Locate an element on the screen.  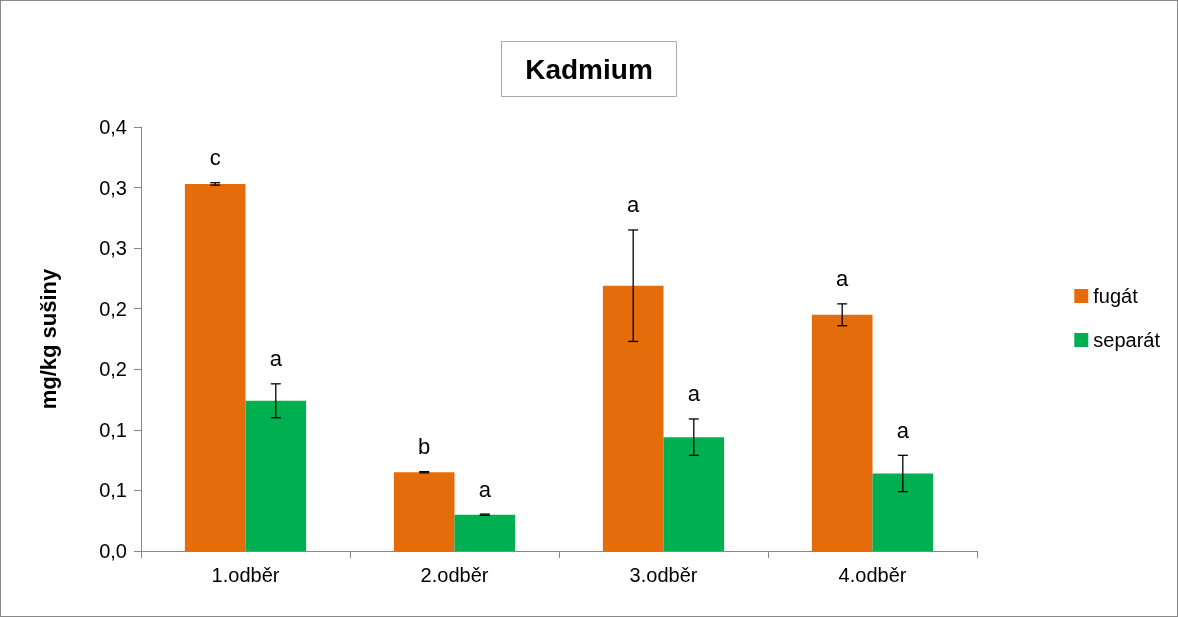
y-tick-label: 0,0 is located at coordinates (113, 551).